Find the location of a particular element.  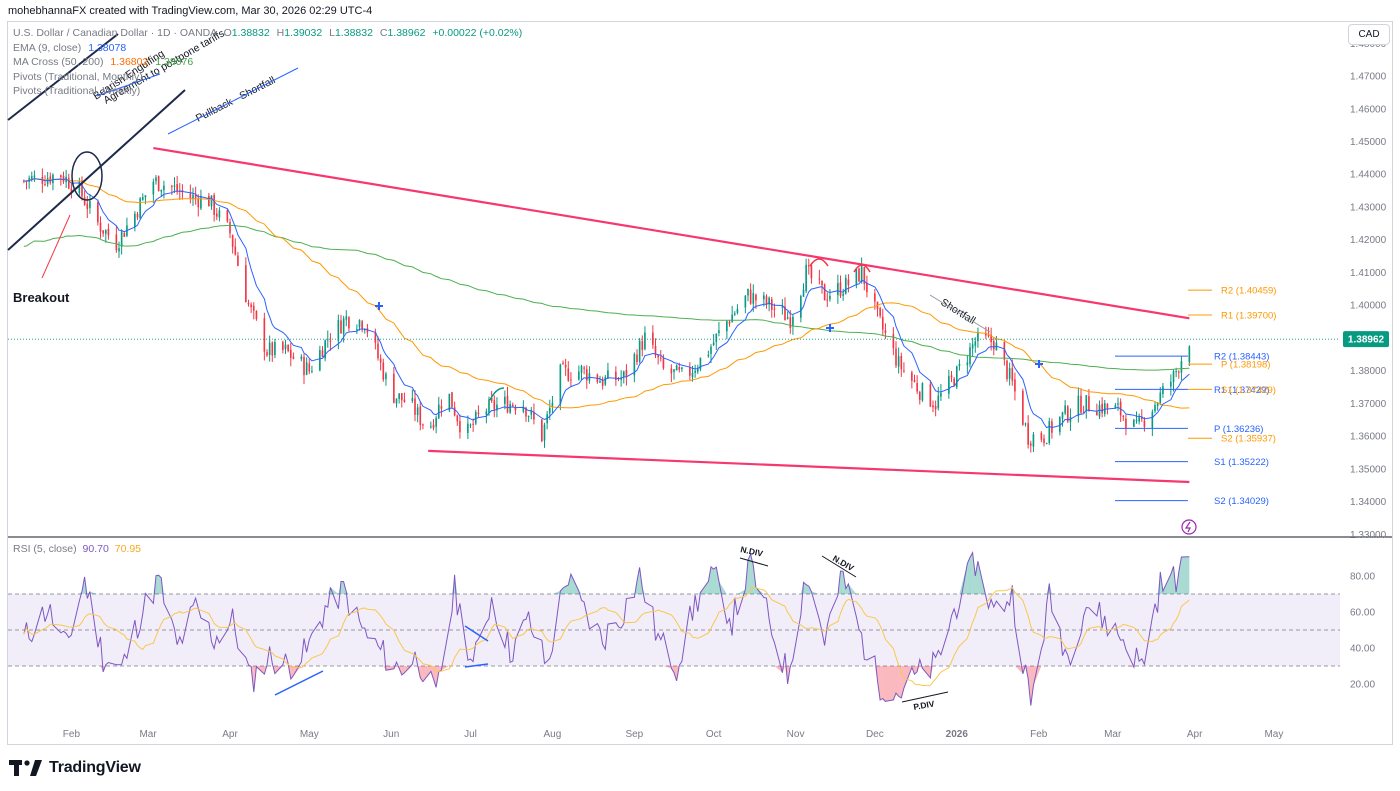

shortfall-arrow is located at coordinates (960, 313).